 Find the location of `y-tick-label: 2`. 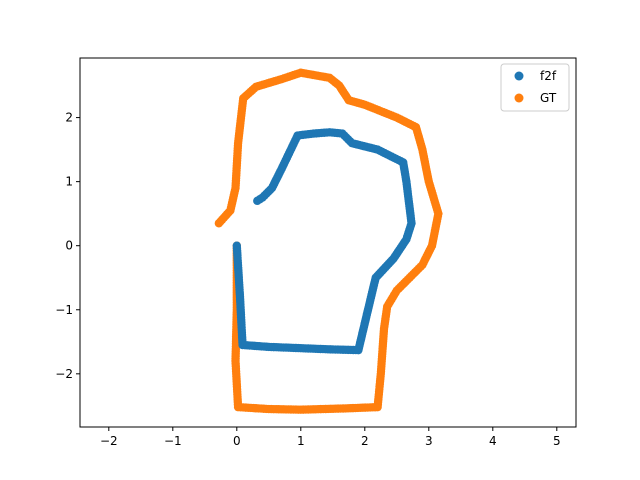

y-tick-label: 2 is located at coordinates (69, 118).